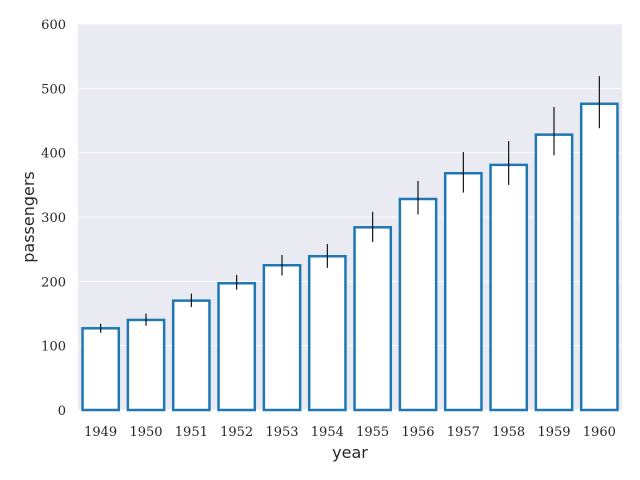 The width and height of the screenshot is (640, 480). What do you see at coordinates (53, 282) in the screenshot?
I see `y-tick-label: 200` at bounding box center [53, 282].